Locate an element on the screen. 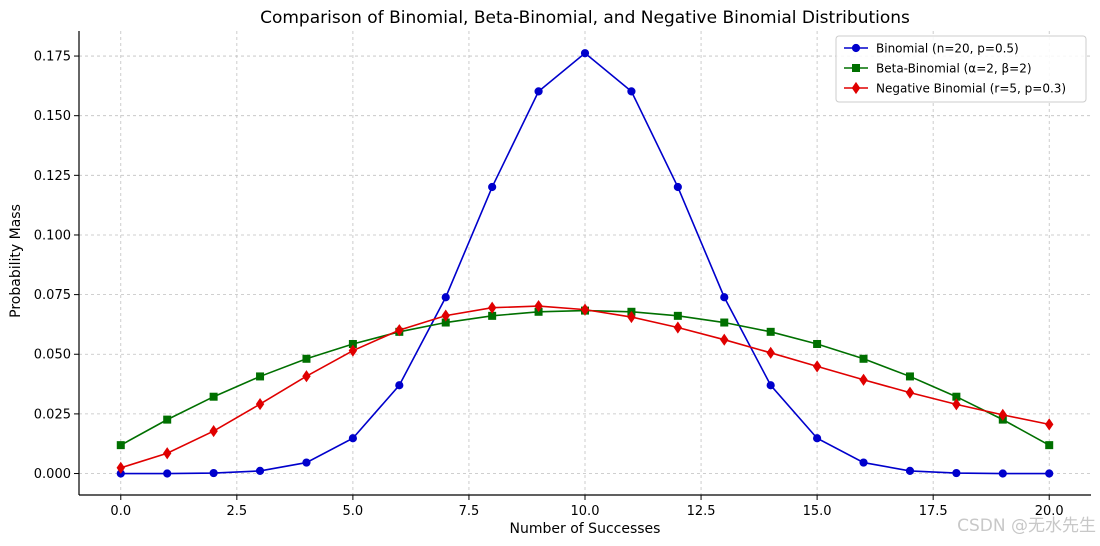  watermark: CSDN @无水先生 is located at coordinates (1026, 526).